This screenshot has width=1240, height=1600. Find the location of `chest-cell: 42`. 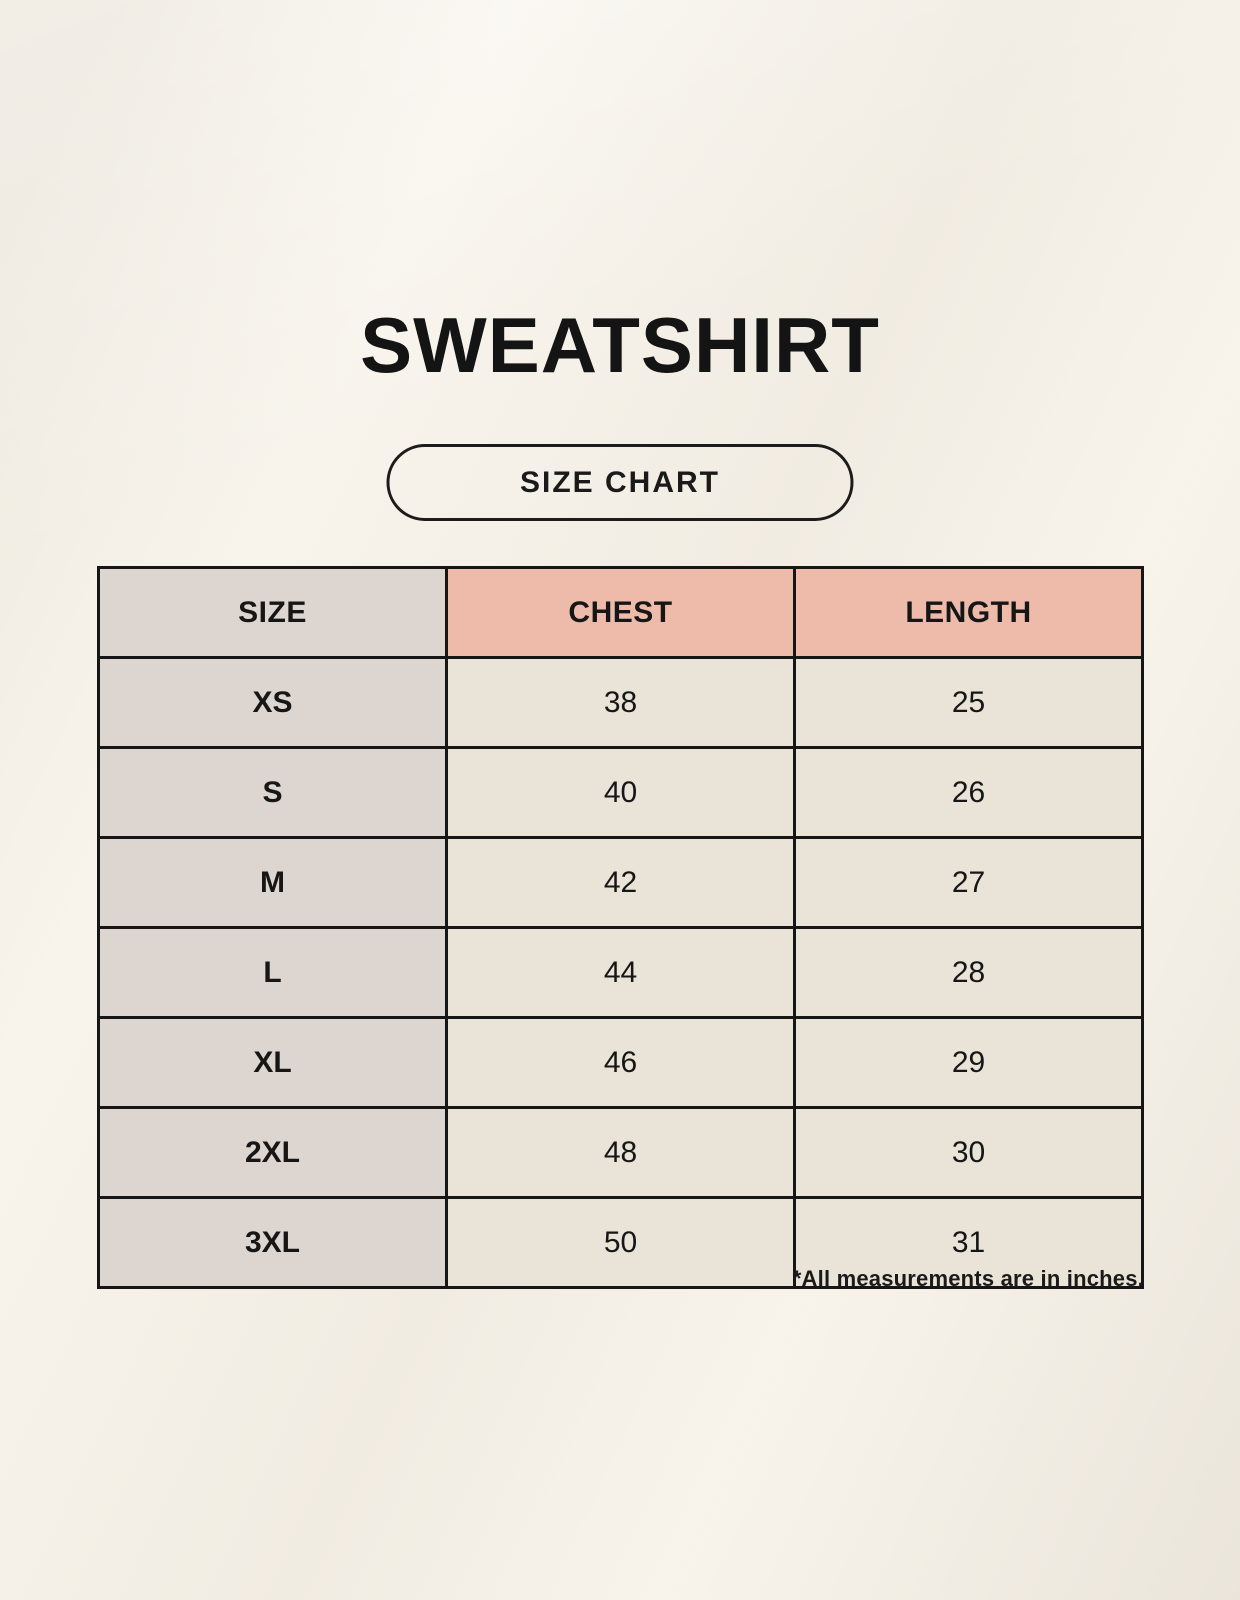

chest-cell: 42 is located at coordinates (620, 882).